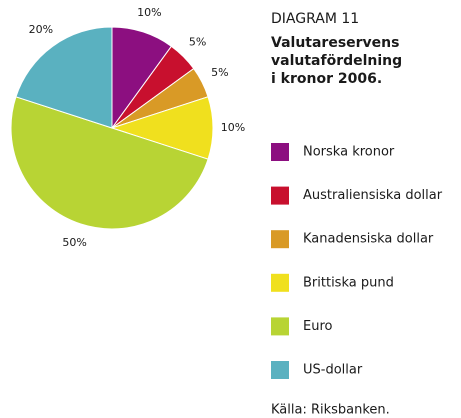 The width and height of the screenshot is (461, 418). What do you see at coordinates (335, 43) in the screenshot?
I see `chart-subtitle: Valutareservens` at bounding box center [335, 43].